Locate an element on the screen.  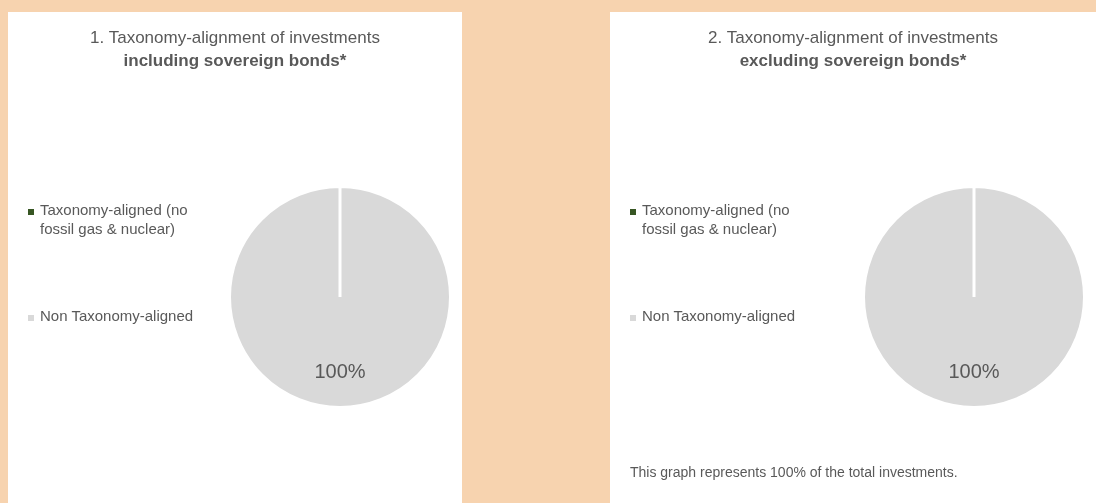
chart-title: 1. Taxonomy-alignment of investments is located at coordinates (235, 38).